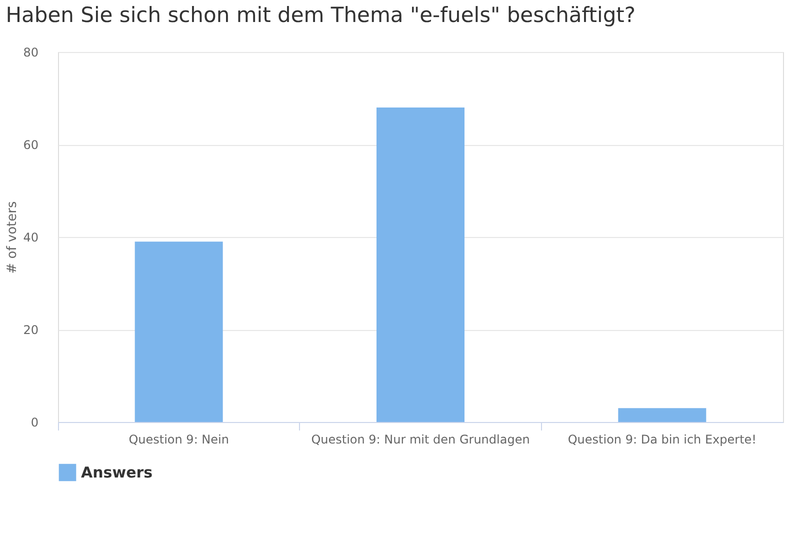 The image size is (800, 550). I want to click on y-axis-title: # of voters, so click(12, 237).